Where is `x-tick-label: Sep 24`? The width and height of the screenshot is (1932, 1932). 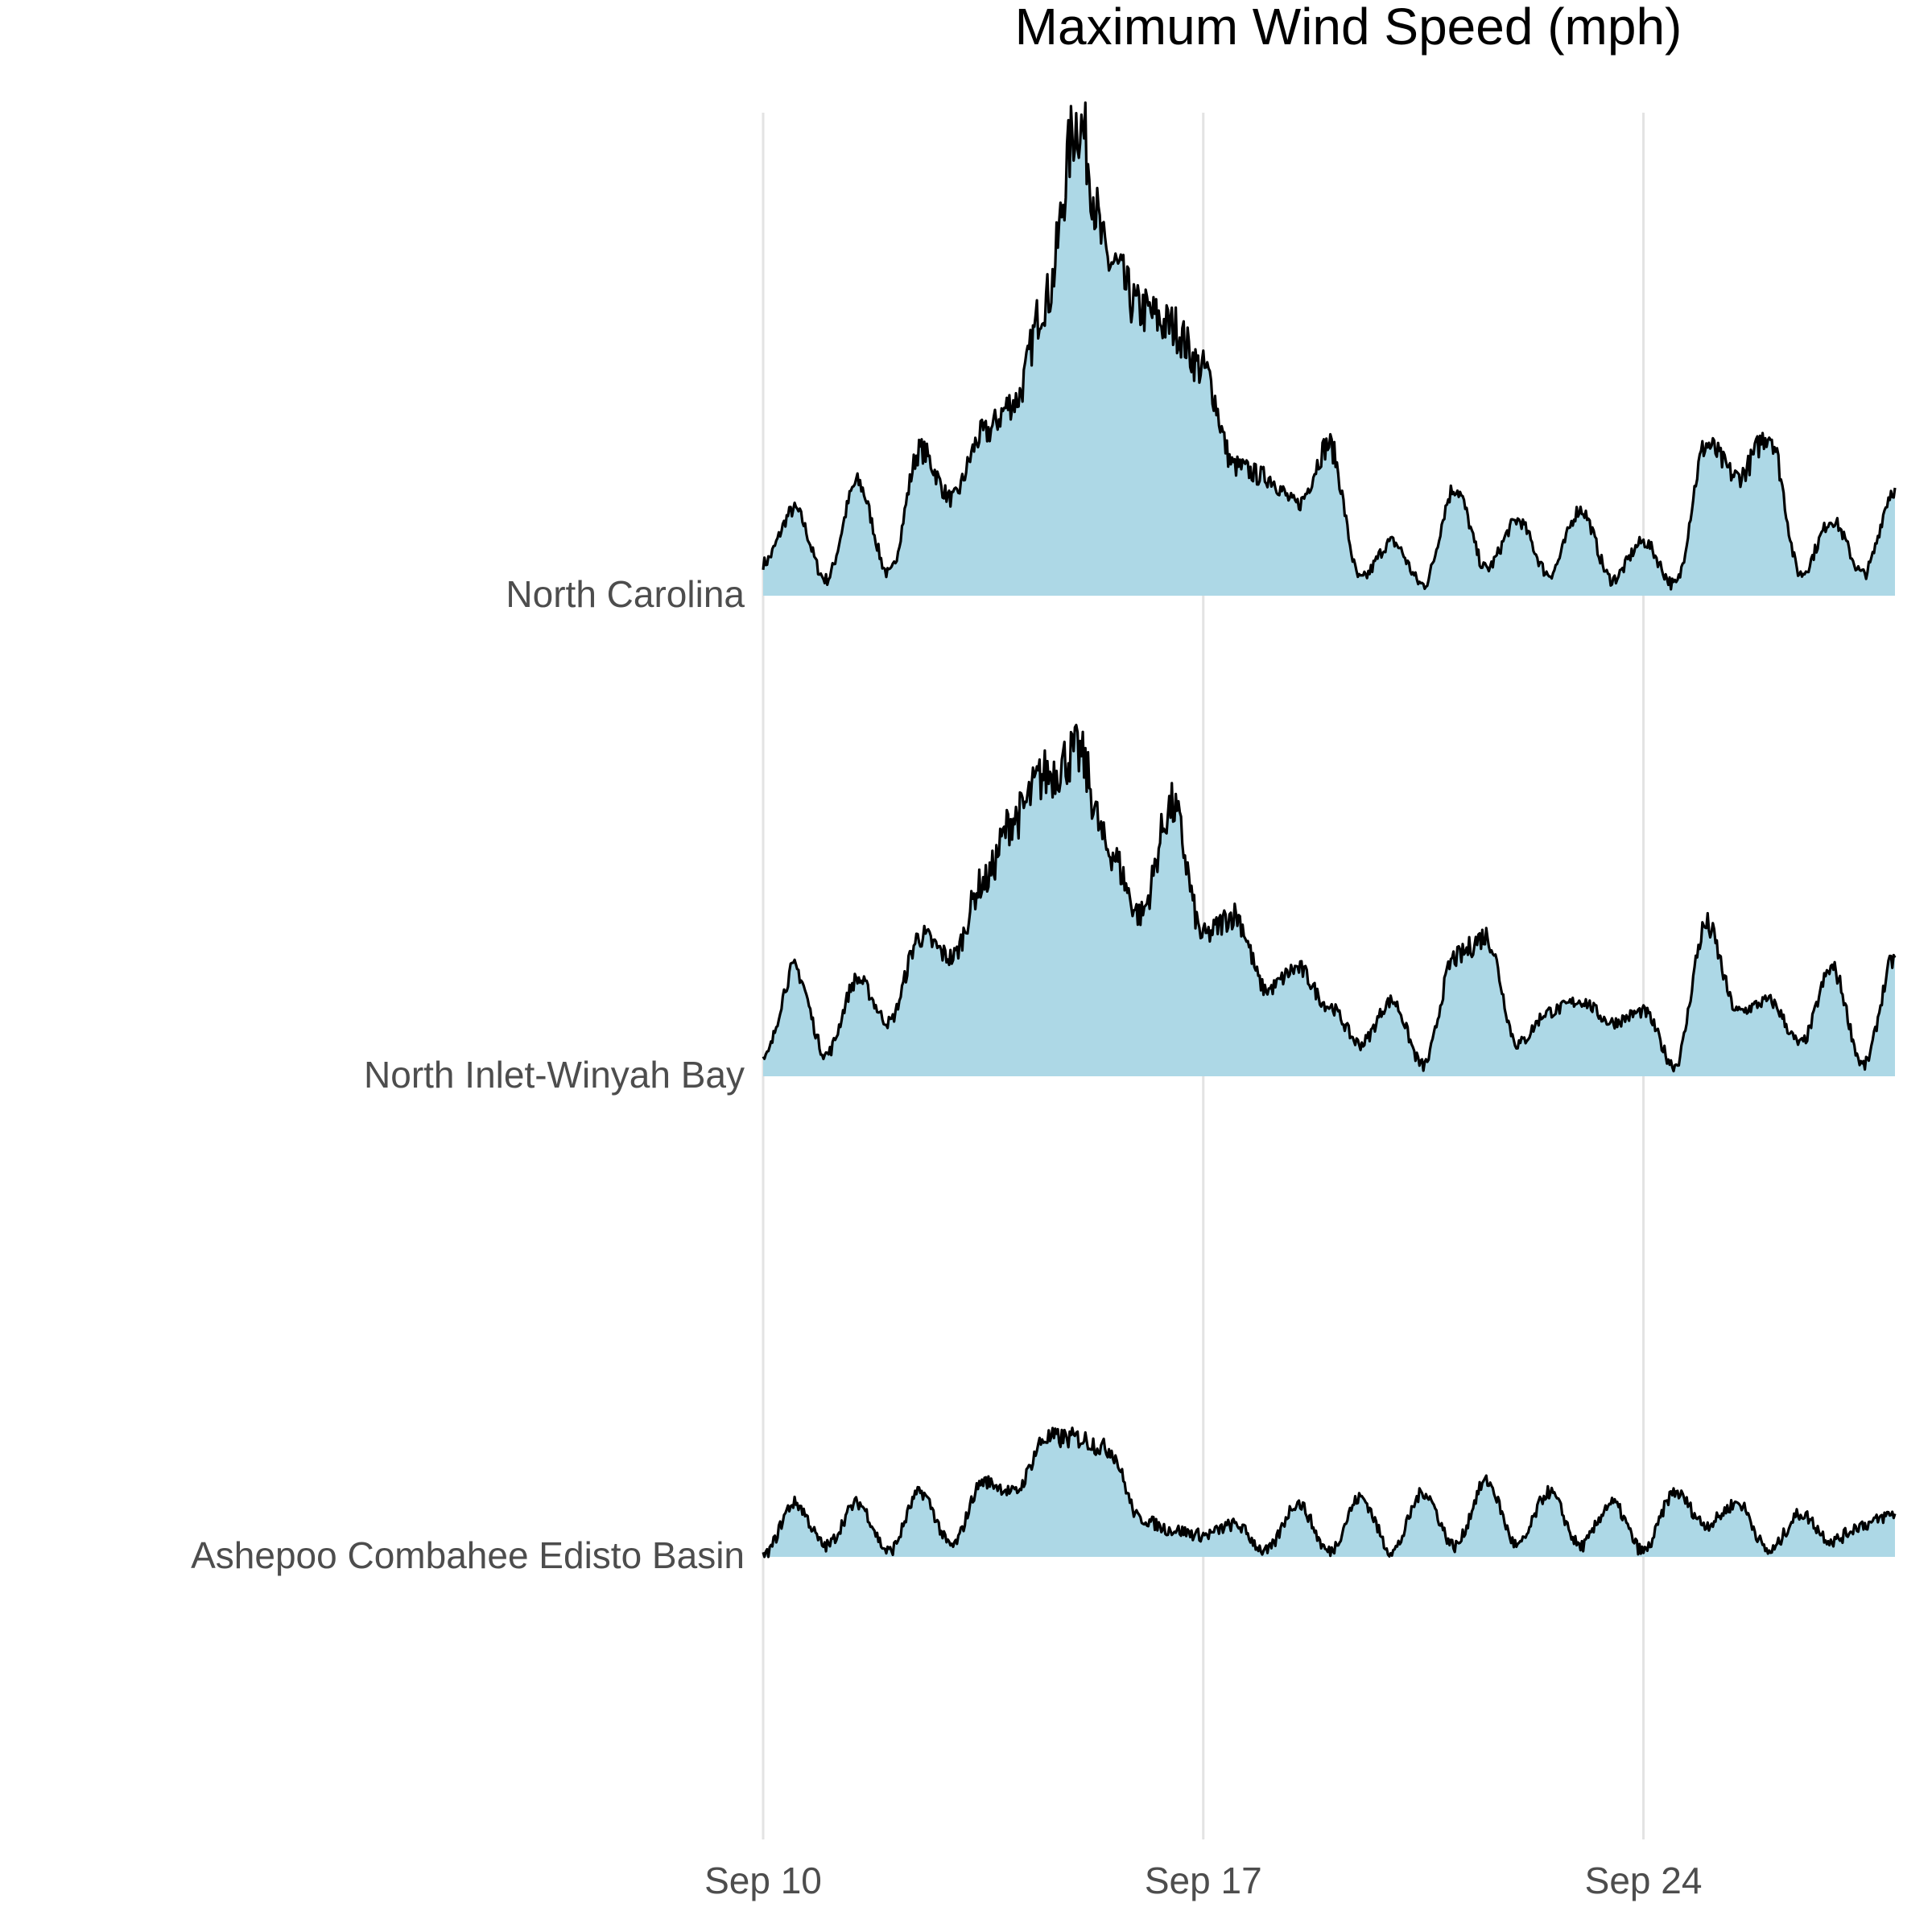 x-tick-label: Sep 24 is located at coordinates (1644, 1880).